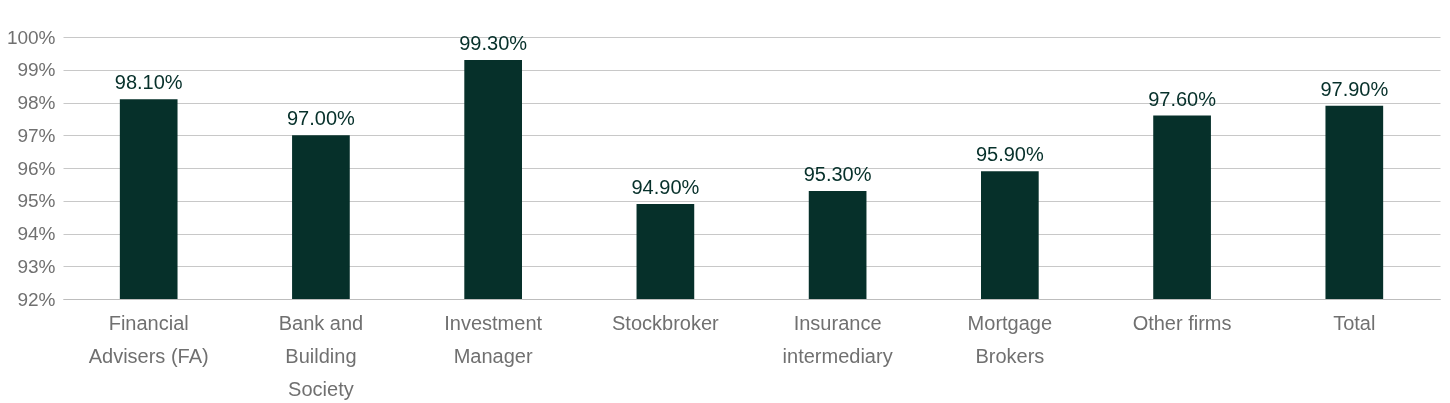 This screenshot has width=1450, height=403. I want to click on x-tick-label: Other firms, so click(1182, 322).